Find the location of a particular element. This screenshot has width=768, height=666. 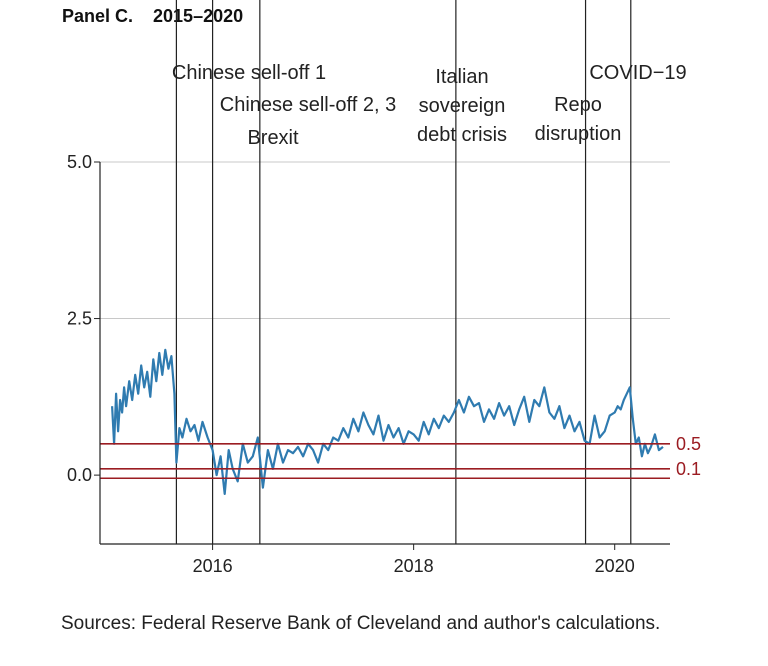

panel-title: Panel C. 2015–2020 is located at coordinates (153, 16).